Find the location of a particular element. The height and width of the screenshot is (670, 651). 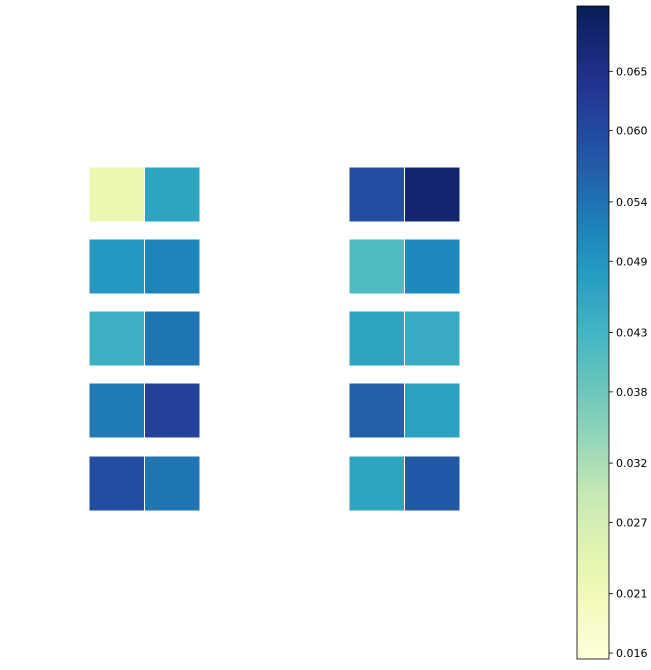

colorbar-tick-label: 0.054 is located at coordinates (632, 202).